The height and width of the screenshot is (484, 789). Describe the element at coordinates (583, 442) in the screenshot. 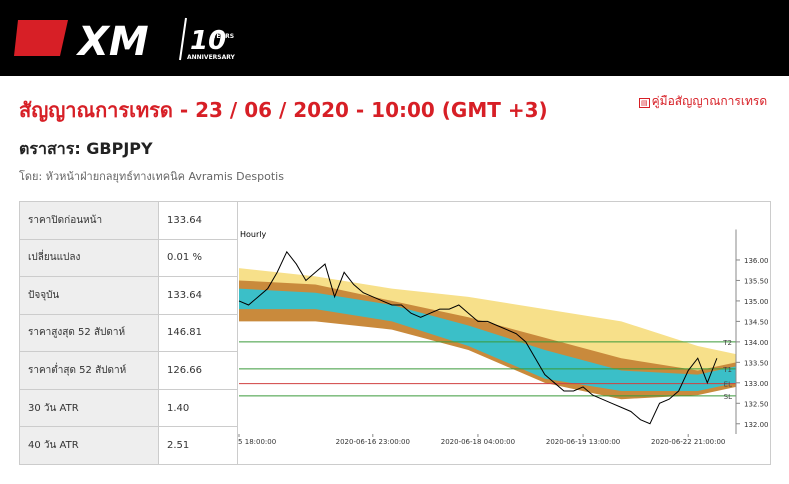

I see `x-tick-label: 2020-06-19 13:00:00` at that location.